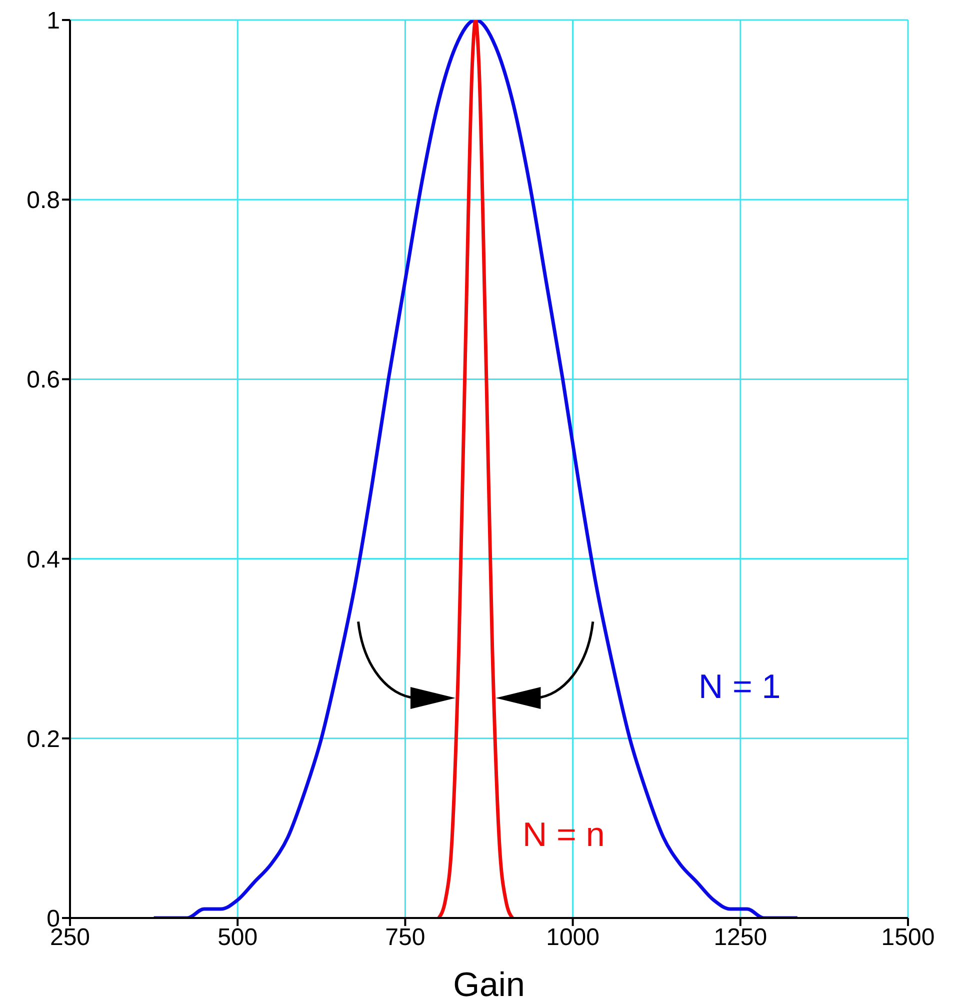 This screenshot has height=1000, width=961. Describe the element at coordinates (43, 200) in the screenshot. I see `y-tick-label: 0.8` at that location.